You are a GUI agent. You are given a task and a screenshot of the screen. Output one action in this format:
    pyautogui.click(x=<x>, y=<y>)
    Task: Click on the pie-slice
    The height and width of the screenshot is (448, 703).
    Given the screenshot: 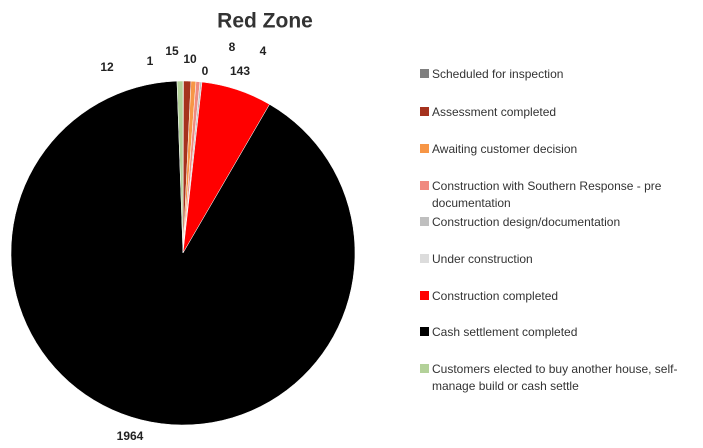 What is the action you would take?
    pyautogui.click(x=180, y=167)
    